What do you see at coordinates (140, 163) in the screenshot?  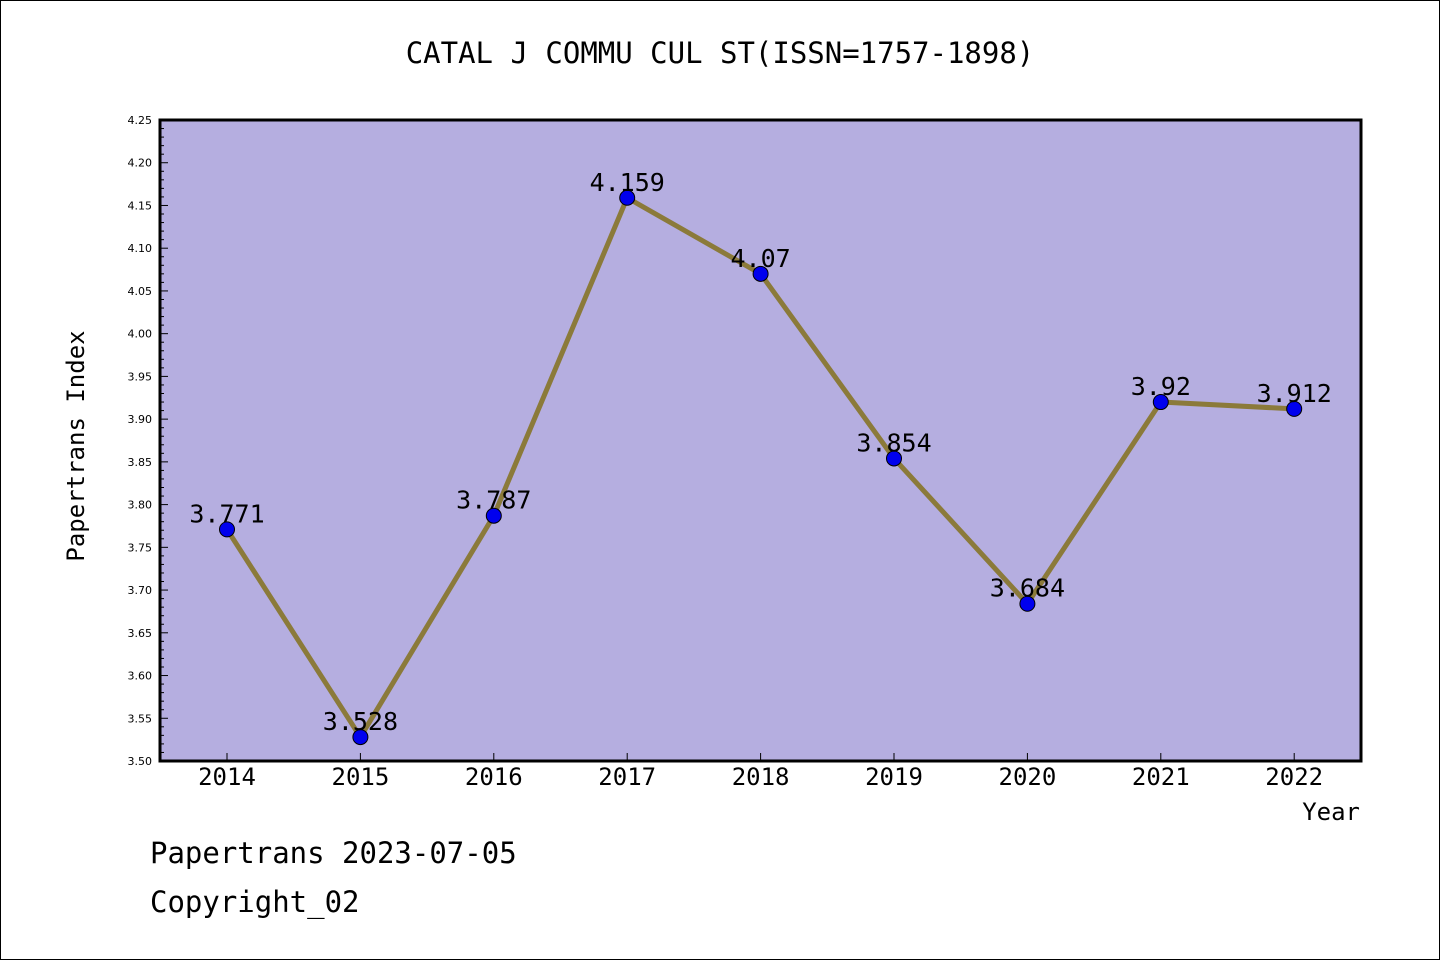 I see `y-tick-label-14: 4.20` at bounding box center [140, 163].